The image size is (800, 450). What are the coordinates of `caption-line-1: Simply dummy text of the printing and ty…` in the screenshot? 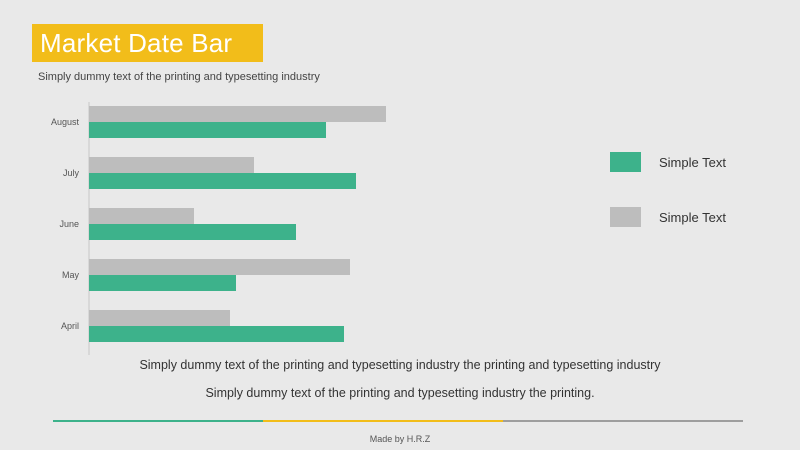 It's located at (400, 365).